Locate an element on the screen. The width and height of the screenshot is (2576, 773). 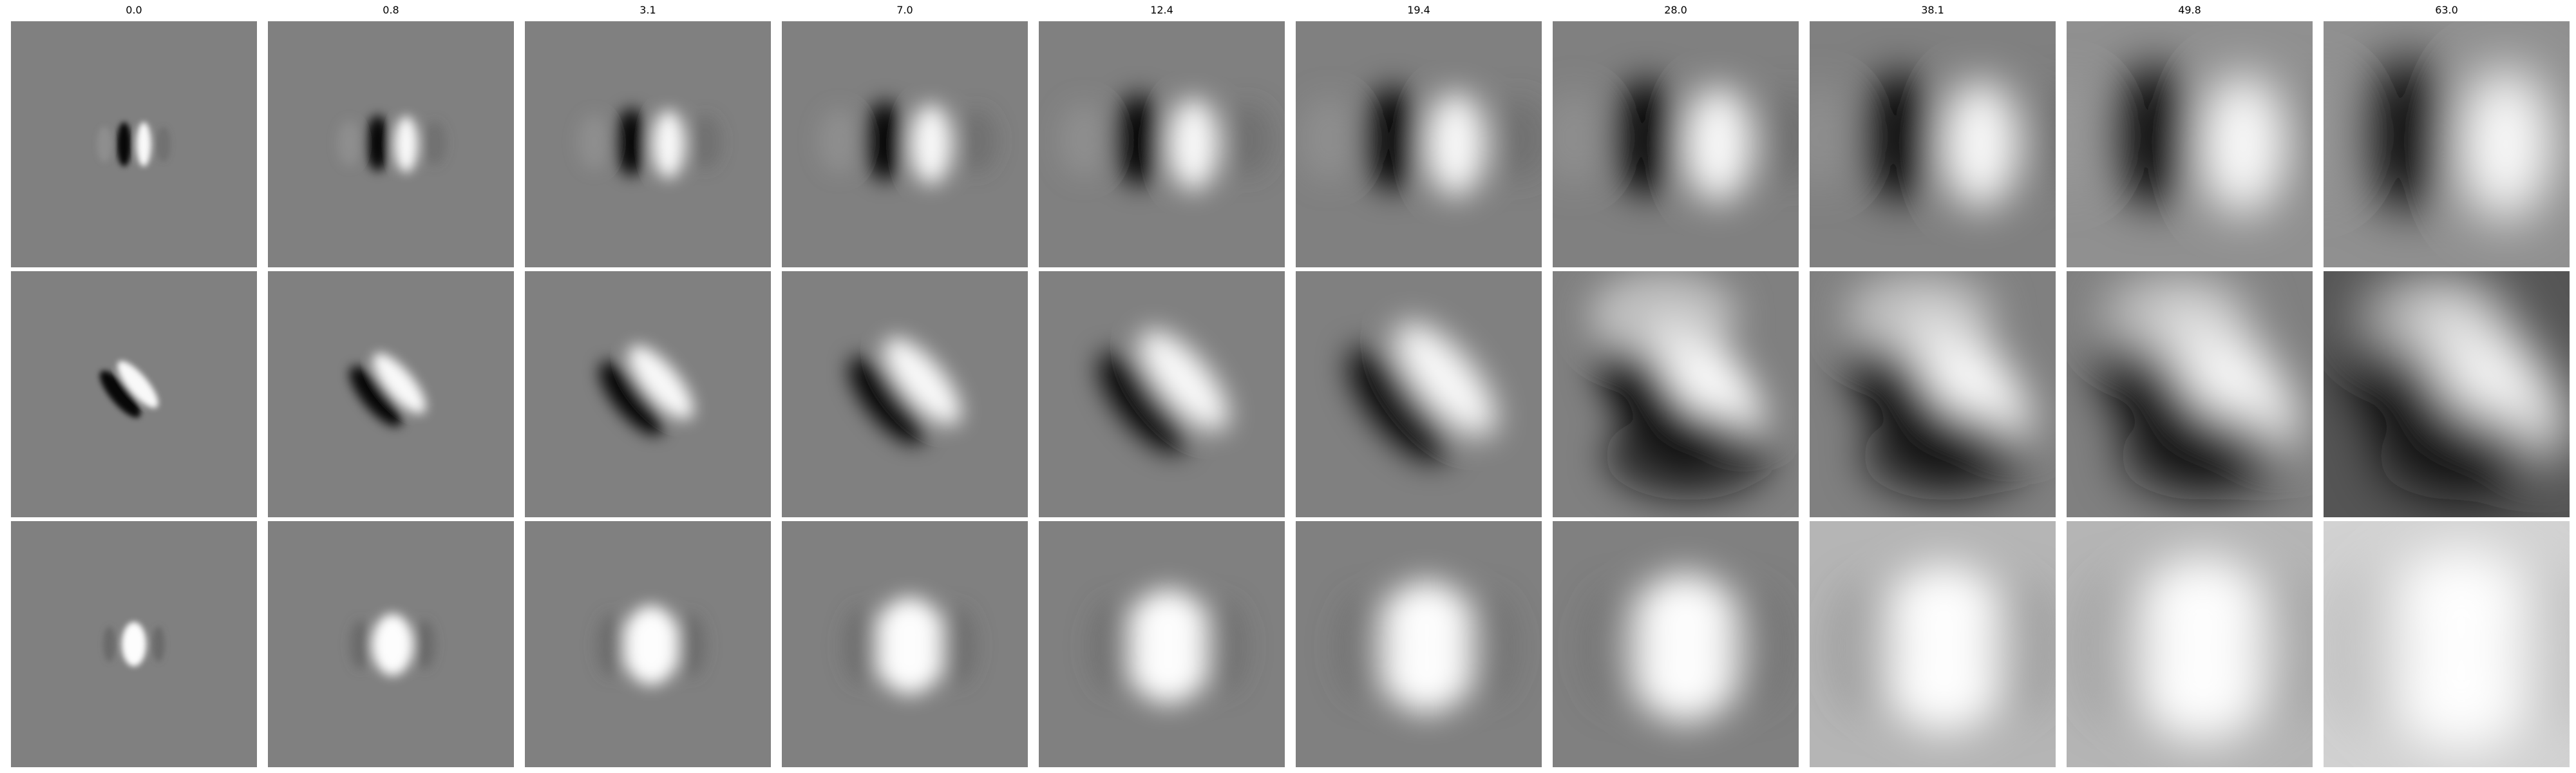
column-title: 49.8 is located at coordinates (2189, 10).